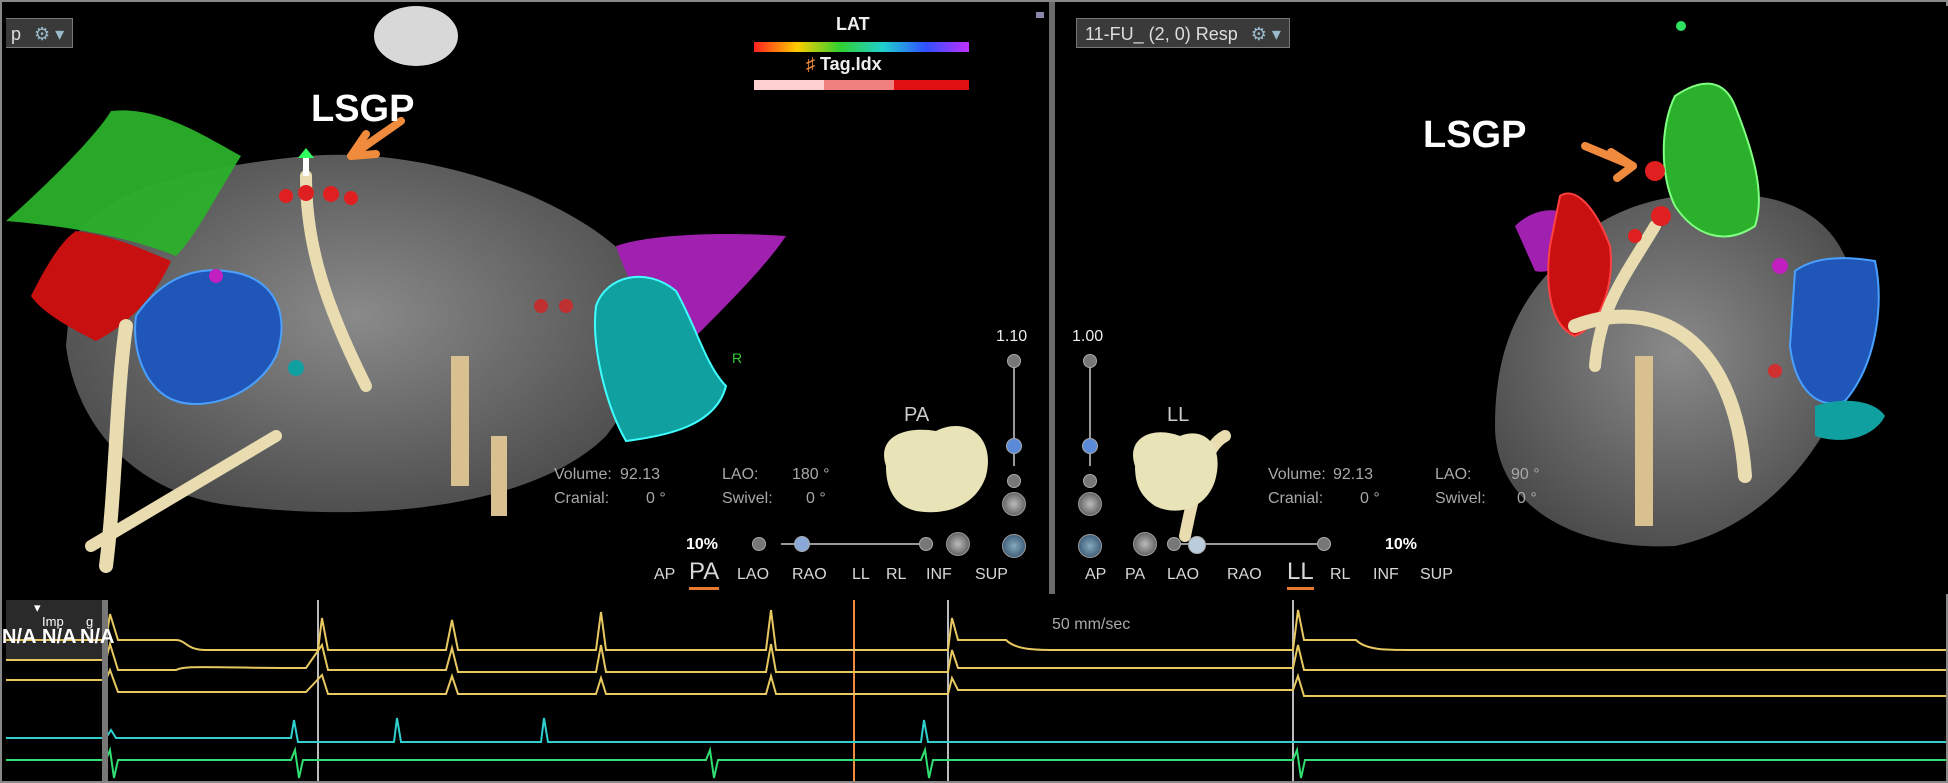 This screenshot has height=783, width=1948. What do you see at coordinates (19, 637) in the screenshot?
I see `na-value-1: N/A` at bounding box center [19, 637].